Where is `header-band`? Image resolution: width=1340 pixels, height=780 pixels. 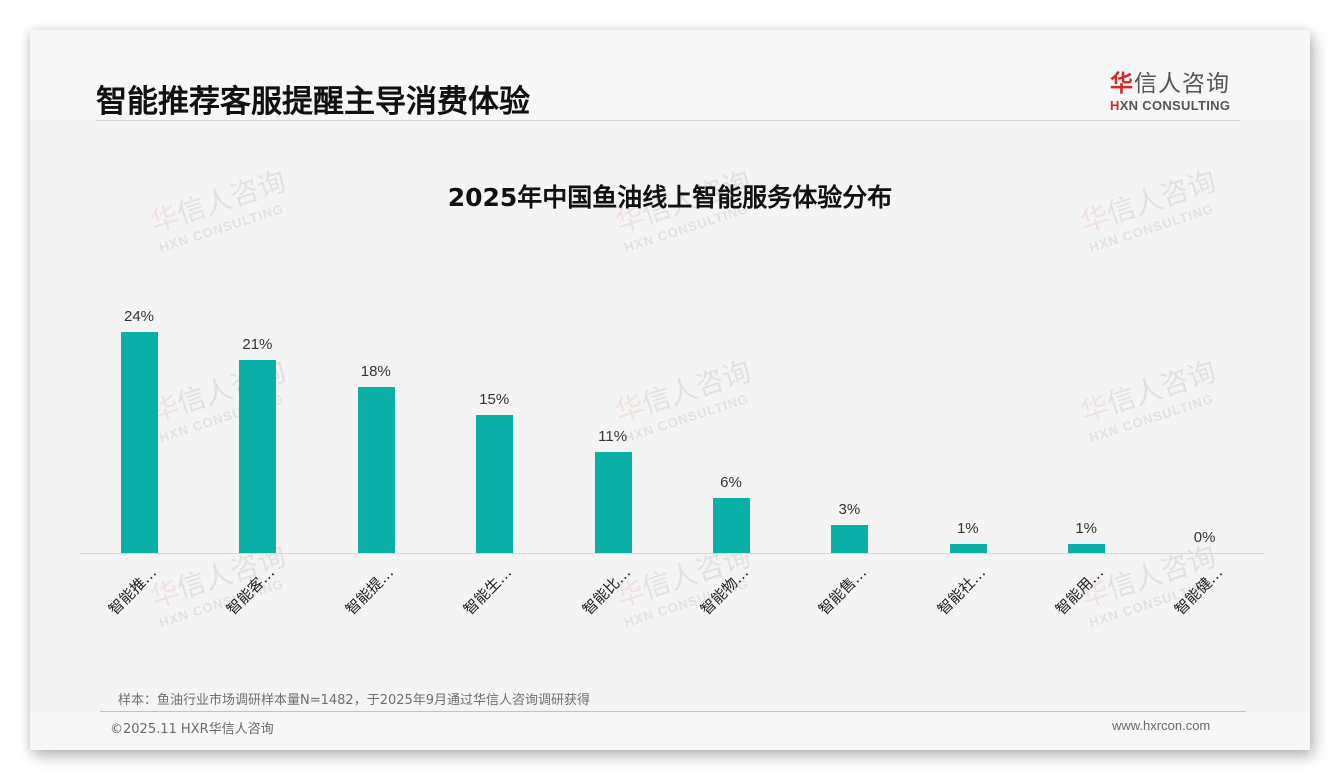 header-band is located at coordinates (670, 75).